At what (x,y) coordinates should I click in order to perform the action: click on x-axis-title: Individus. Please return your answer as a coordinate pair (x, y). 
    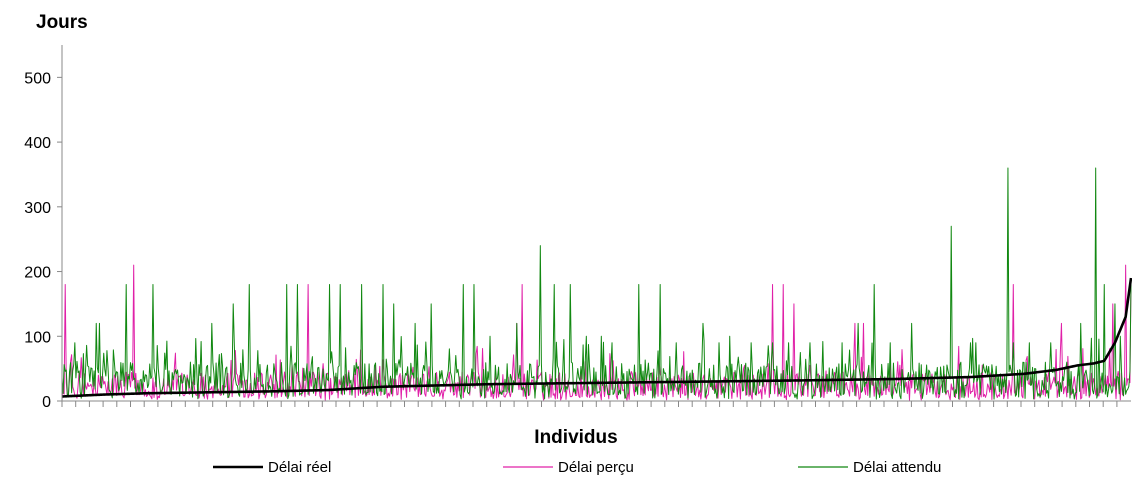
    Looking at the image, I should click on (575, 437).